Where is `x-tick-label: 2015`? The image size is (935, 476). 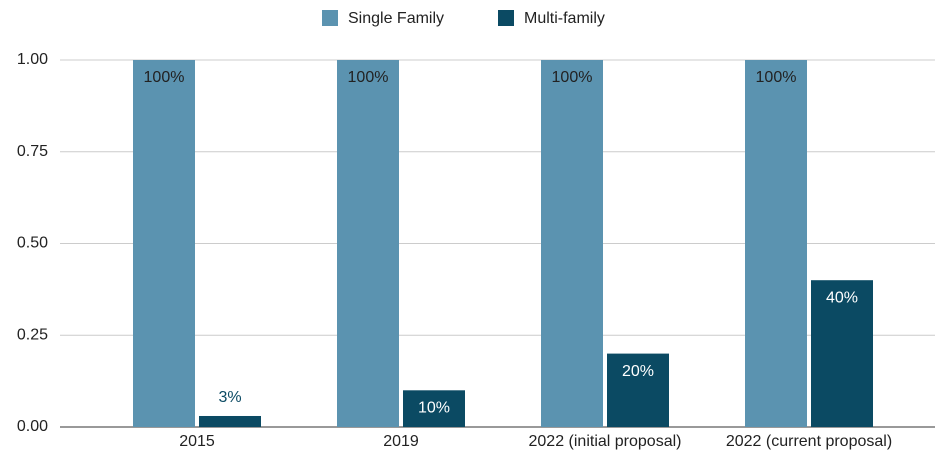 x-tick-label: 2015 is located at coordinates (197, 441).